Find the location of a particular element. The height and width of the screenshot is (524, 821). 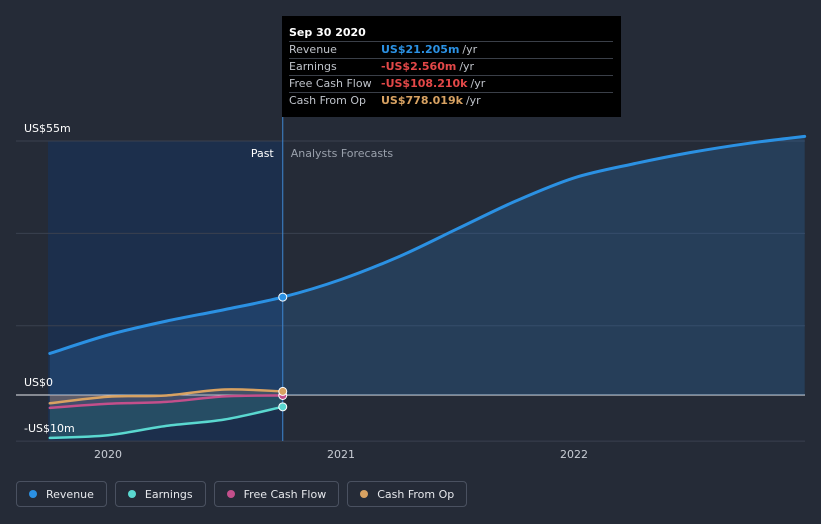

tooltip-value: -US$108.210k is located at coordinates (424, 83).